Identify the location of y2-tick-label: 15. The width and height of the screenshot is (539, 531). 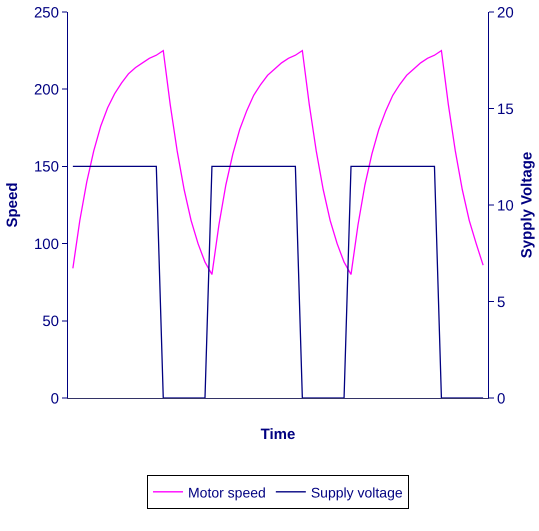
(505, 109).